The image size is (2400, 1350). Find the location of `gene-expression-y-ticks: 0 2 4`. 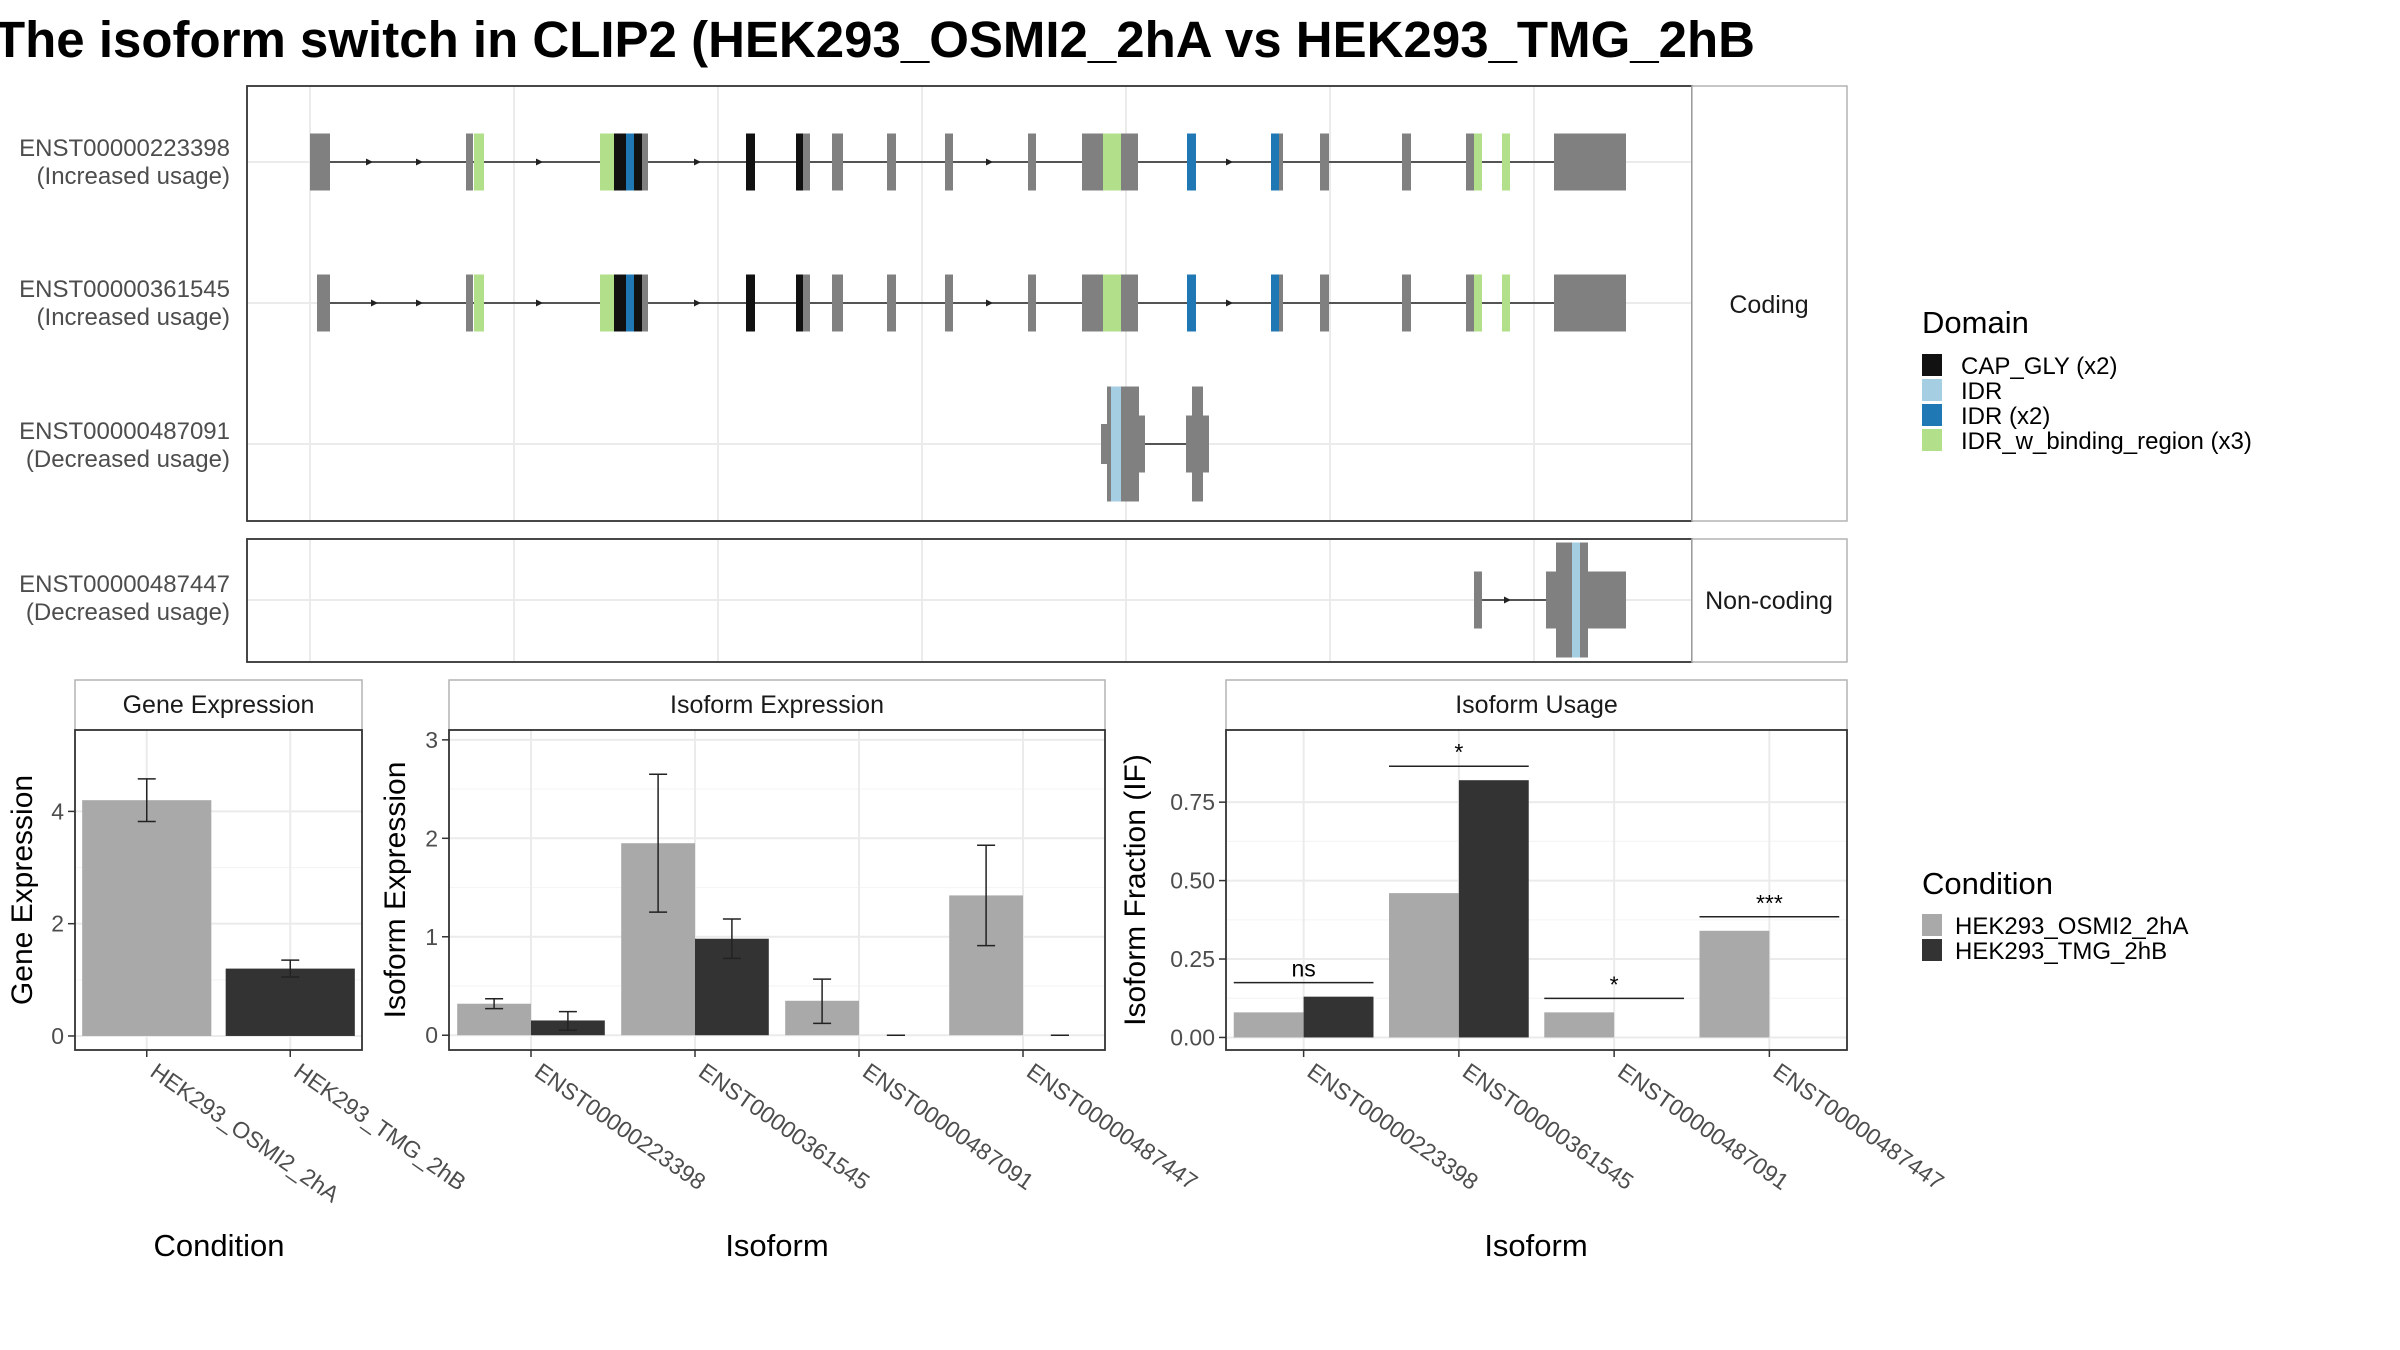

gene-expression-y-ticks: 0 2 4 is located at coordinates (63, 923).